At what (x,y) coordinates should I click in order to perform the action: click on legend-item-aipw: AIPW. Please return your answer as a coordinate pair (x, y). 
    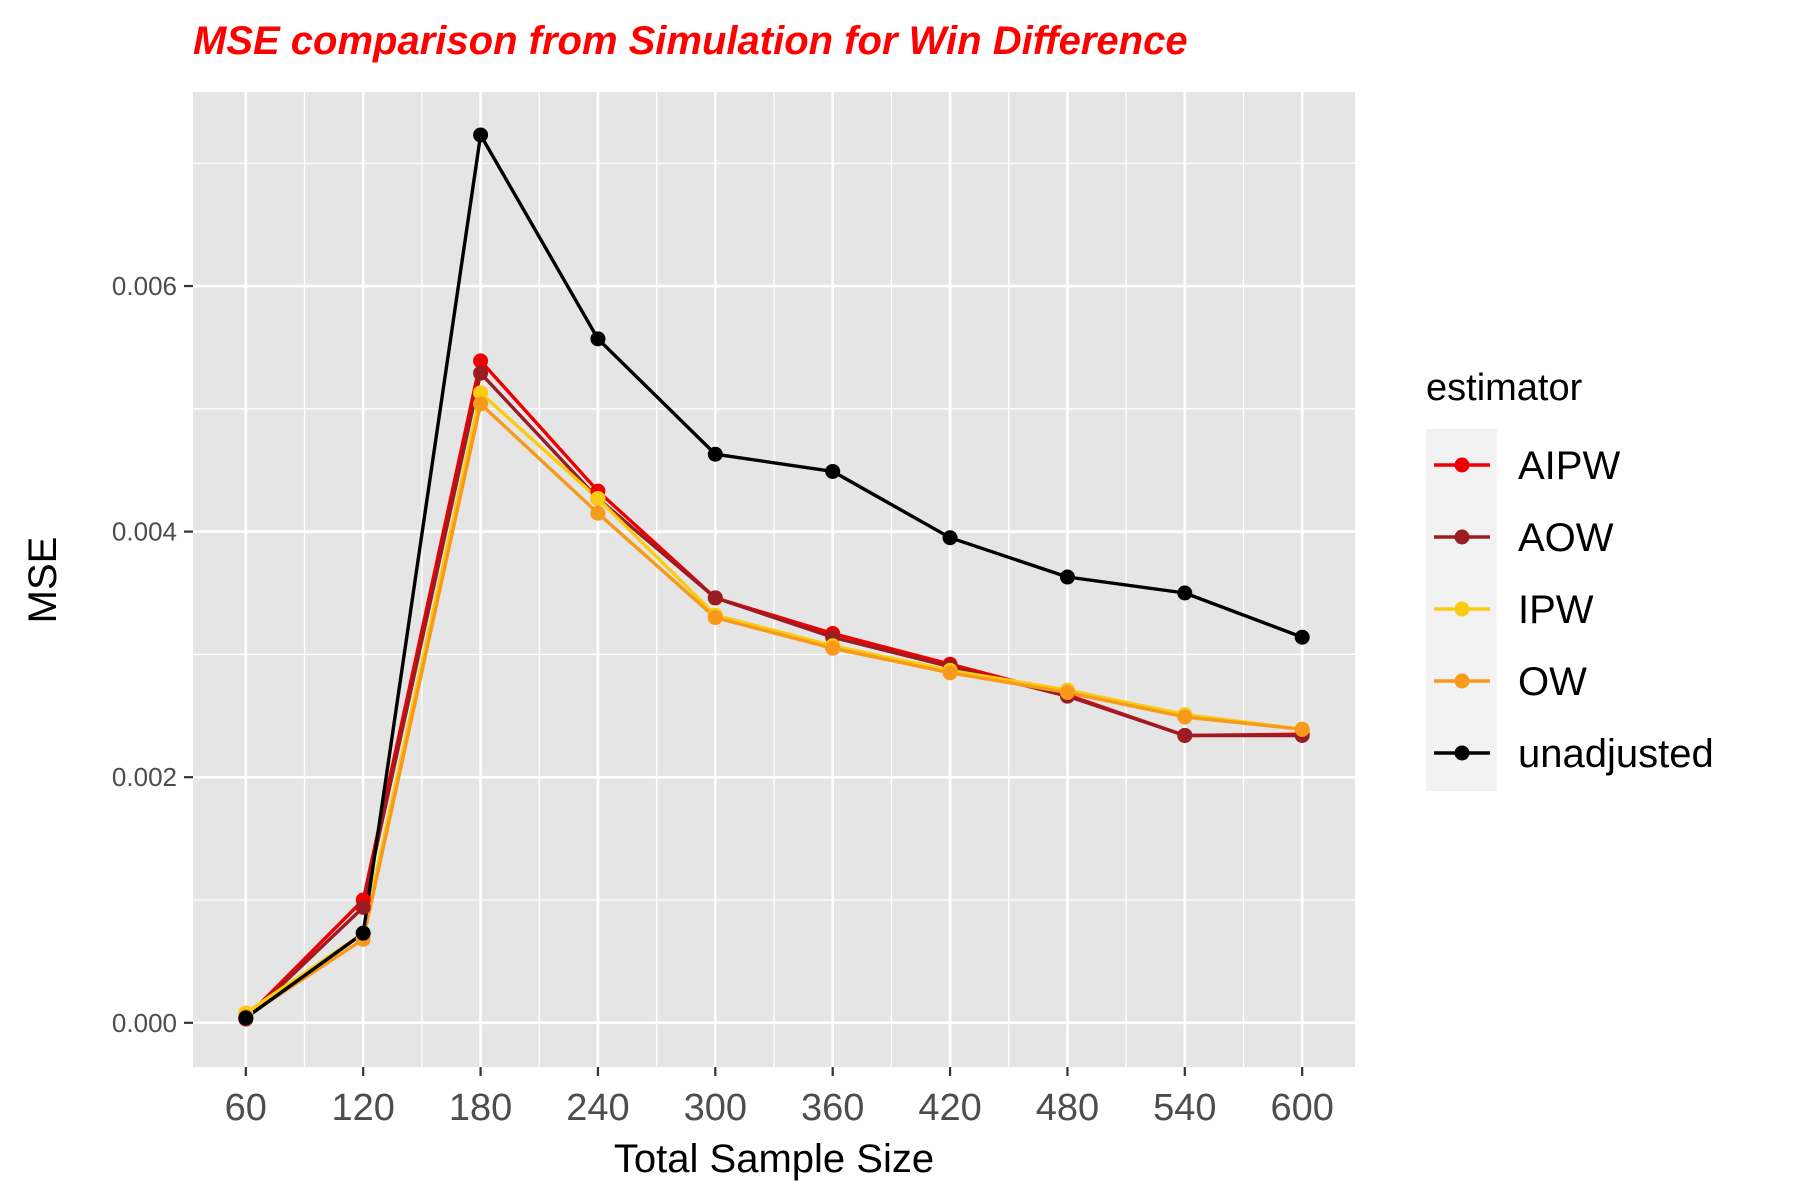
    Looking at the image, I should click on (1527, 466).